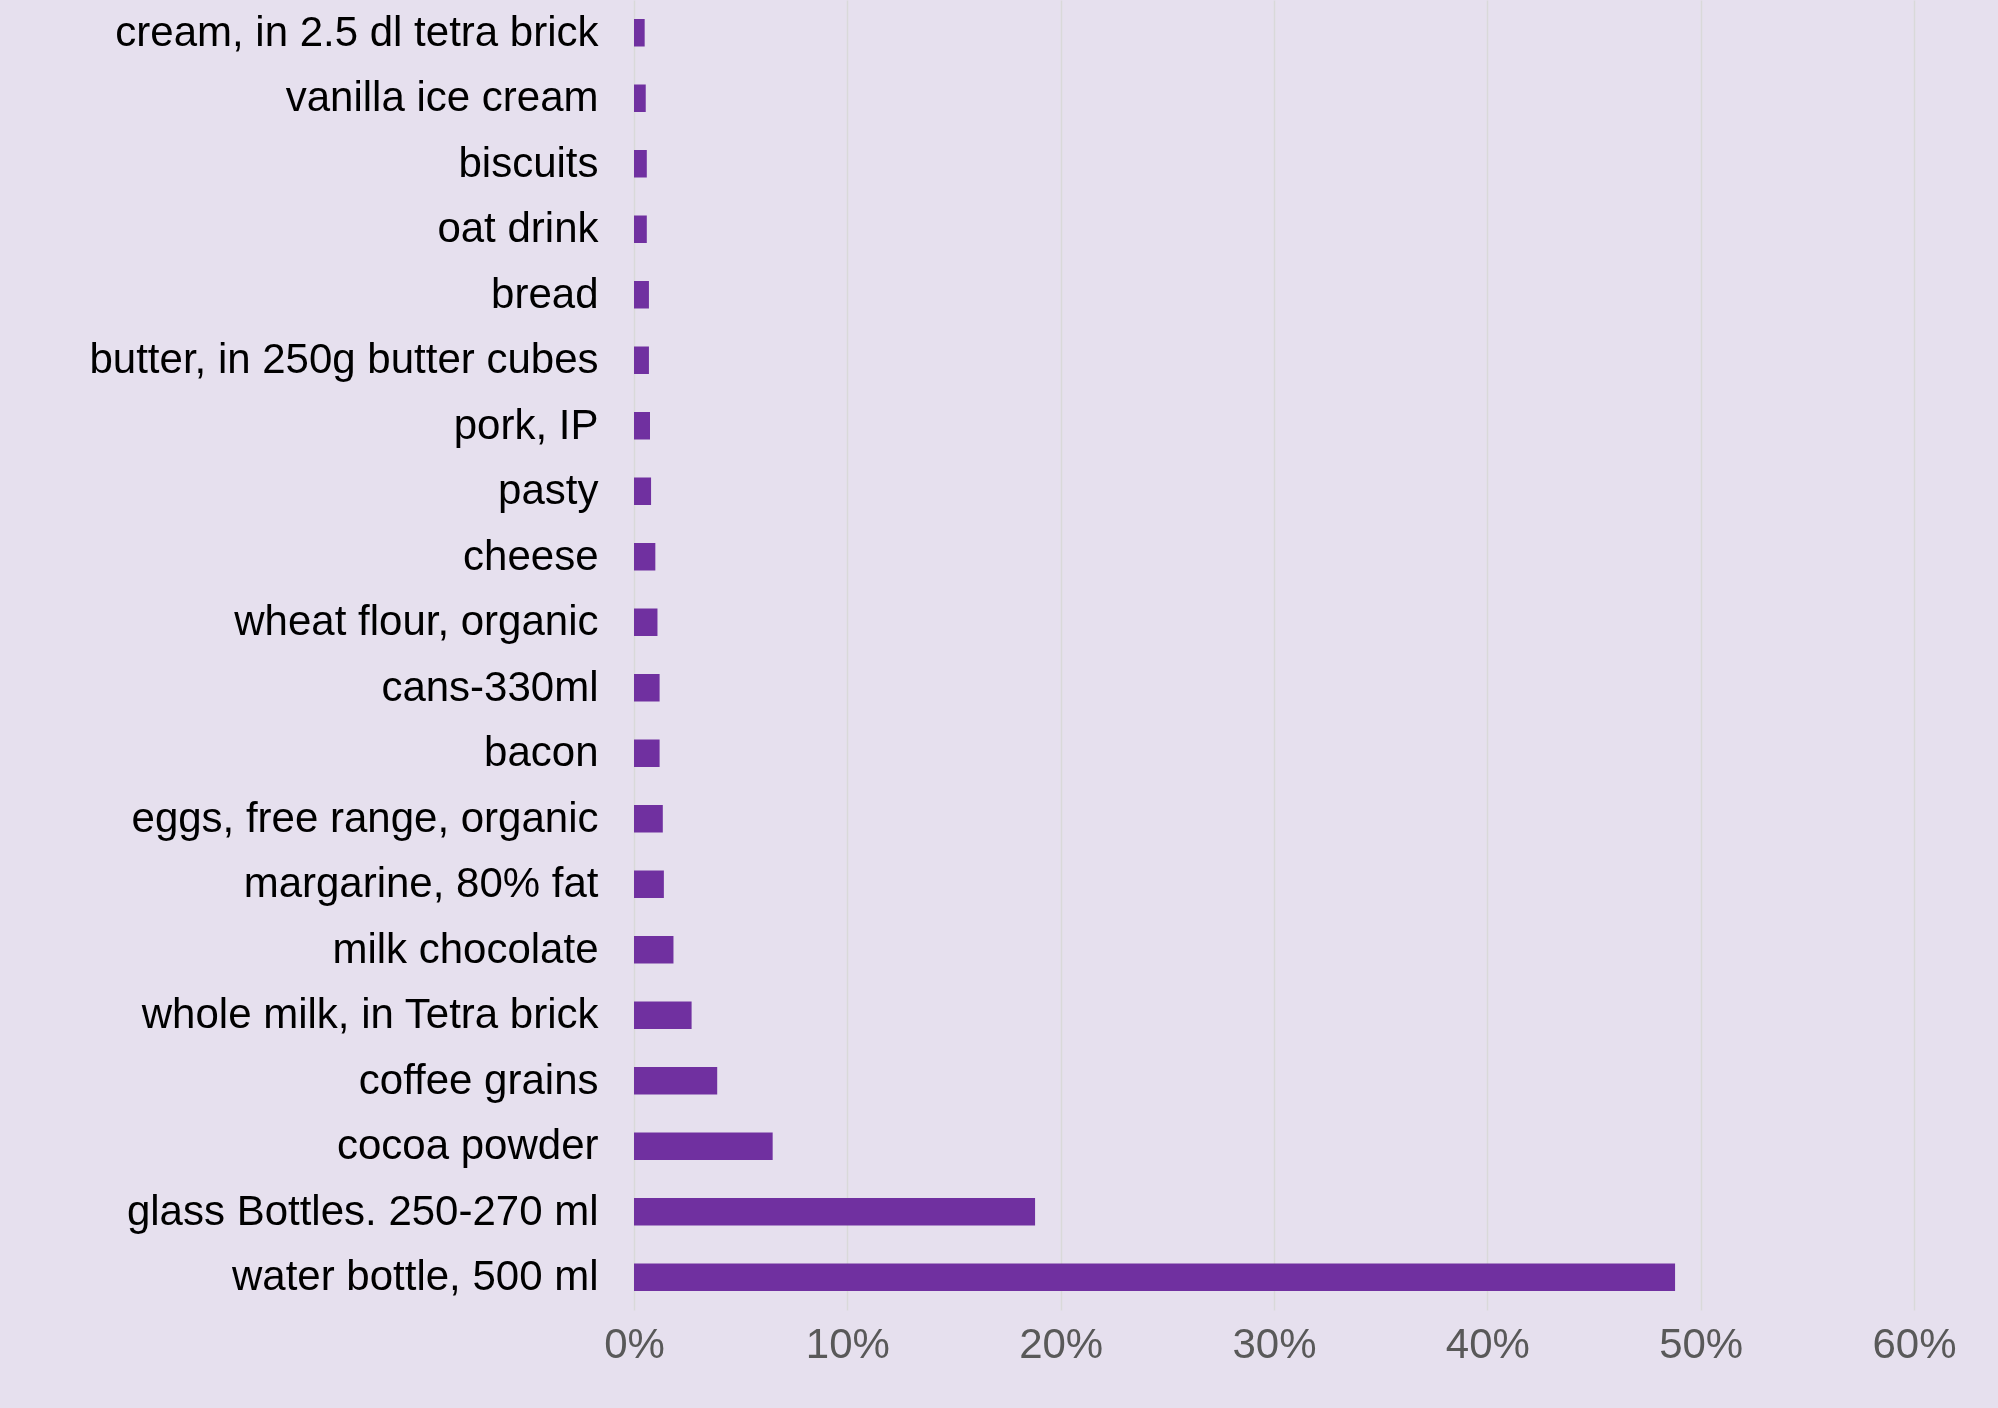 This screenshot has height=1408, width=1998. I want to click on y-tick-label: water bottle, 500 ml, so click(414, 1276).